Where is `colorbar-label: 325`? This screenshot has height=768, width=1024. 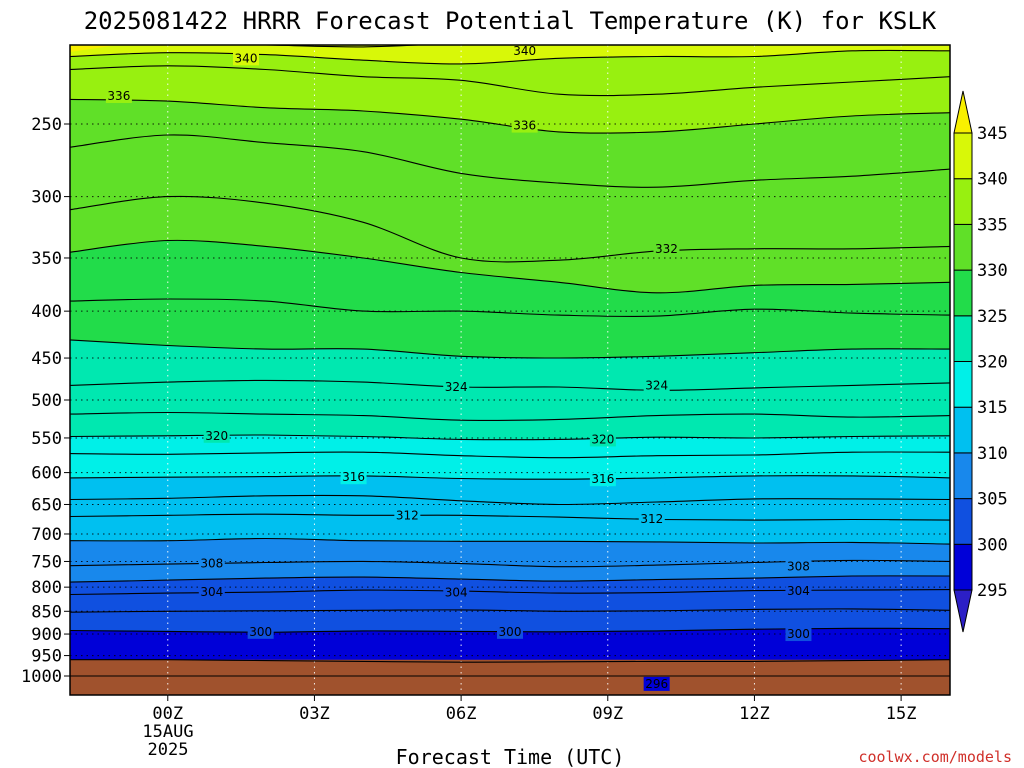
colorbar-label: 325 is located at coordinates (992, 317).